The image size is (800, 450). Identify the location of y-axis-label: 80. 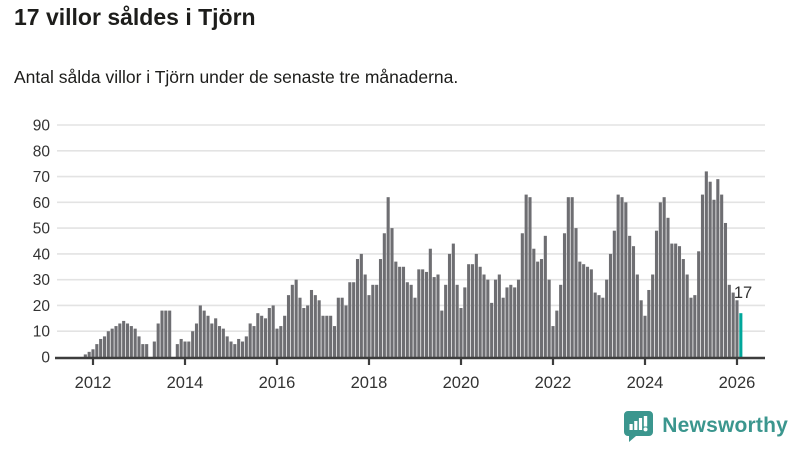
(42, 151).